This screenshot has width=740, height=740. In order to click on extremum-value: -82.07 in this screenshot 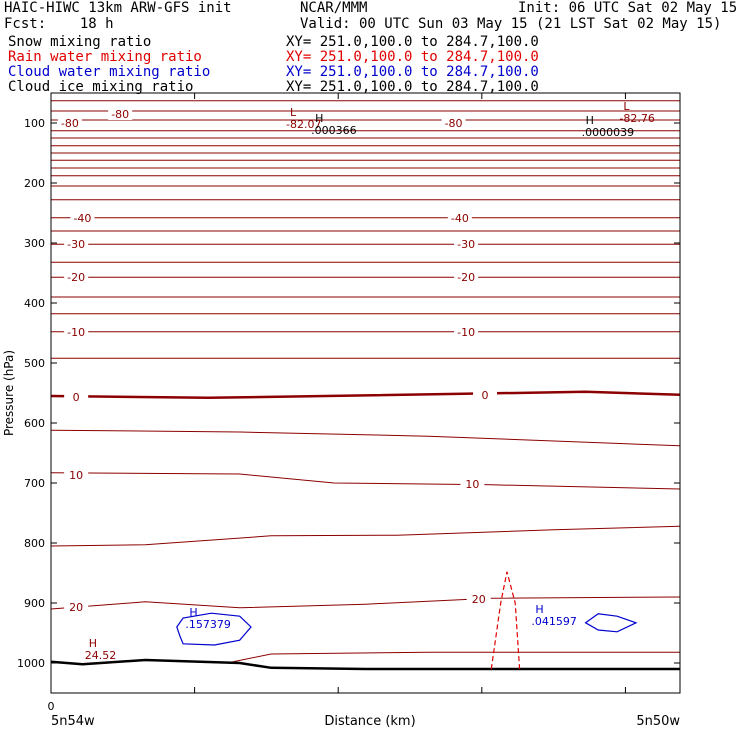, I will do `click(303, 124)`.